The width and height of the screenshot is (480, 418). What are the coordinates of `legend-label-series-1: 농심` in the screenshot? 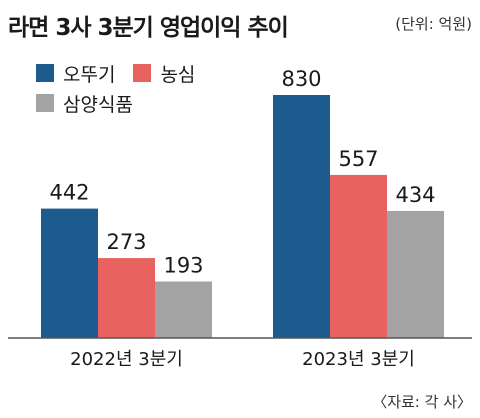 It's located at (178, 74).